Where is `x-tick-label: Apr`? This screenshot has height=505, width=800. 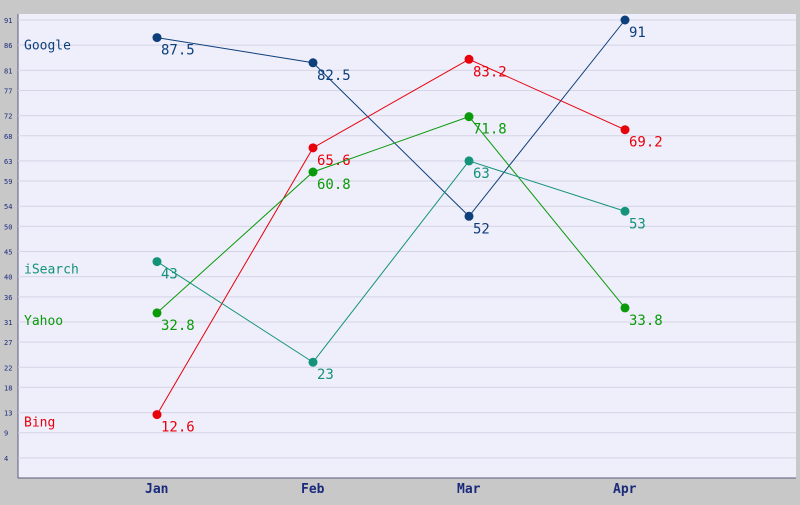 x-tick-label: Apr is located at coordinates (625, 489).